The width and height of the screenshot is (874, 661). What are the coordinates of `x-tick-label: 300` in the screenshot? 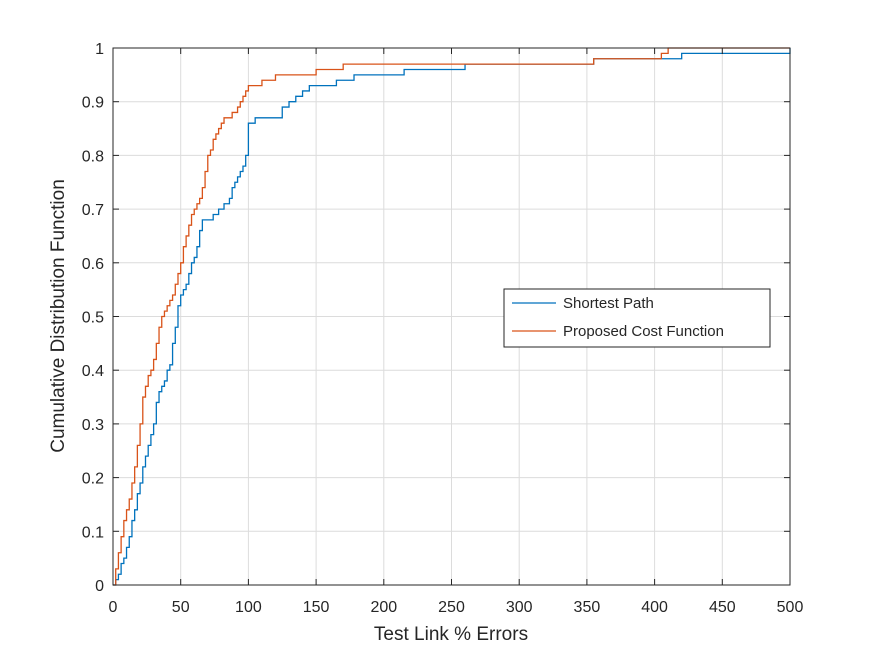 It's located at (519, 607).